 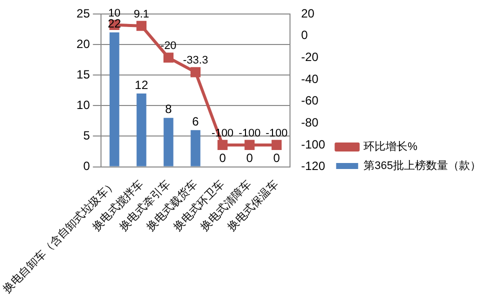 I want to click on y2-tick-label: -80, so click(x=310, y=122).